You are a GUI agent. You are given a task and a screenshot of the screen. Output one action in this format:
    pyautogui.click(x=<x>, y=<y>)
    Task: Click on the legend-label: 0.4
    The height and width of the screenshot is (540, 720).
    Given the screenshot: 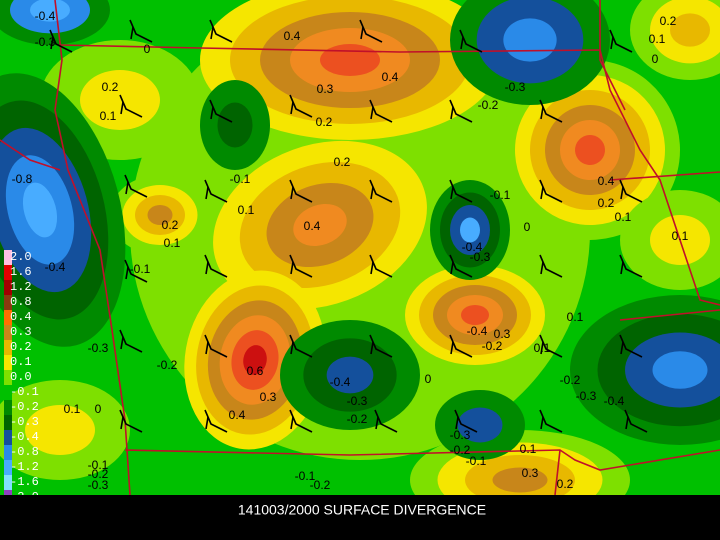 What is the action you would take?
    pyautogui.click(x=21, y=317)
    